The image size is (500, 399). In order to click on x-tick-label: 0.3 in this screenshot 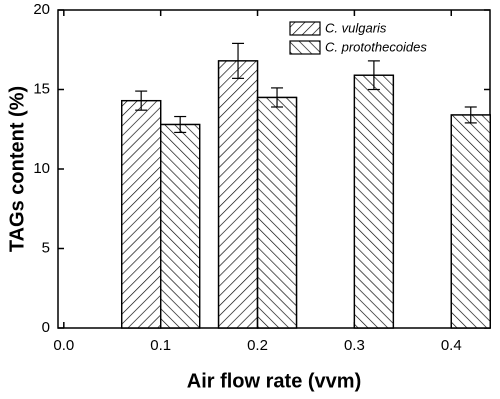, I will do `click(354, 345)`.